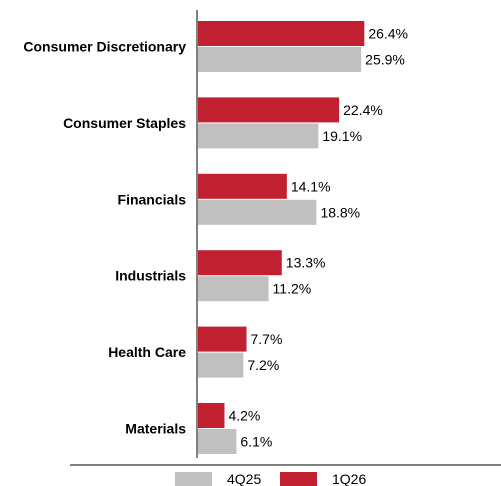 The width and height of the screenshot is (501, 486). What do you see at coordinates (150, 276) in the screenshot?
I see `category-label-industrials: Industrials` at bounding box center [150, 276].